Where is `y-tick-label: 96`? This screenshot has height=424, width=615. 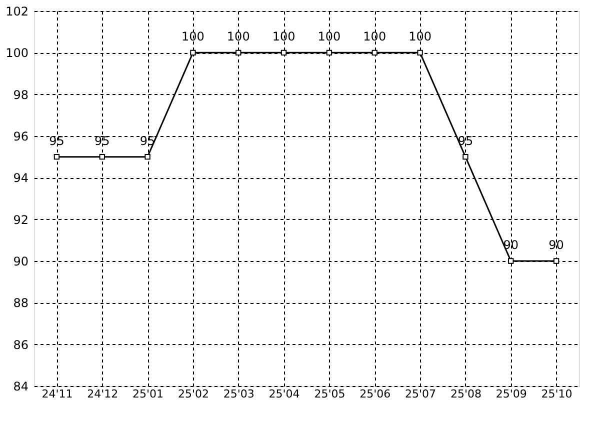
y-tick-label: 96 is located at coordinates (20, 137).